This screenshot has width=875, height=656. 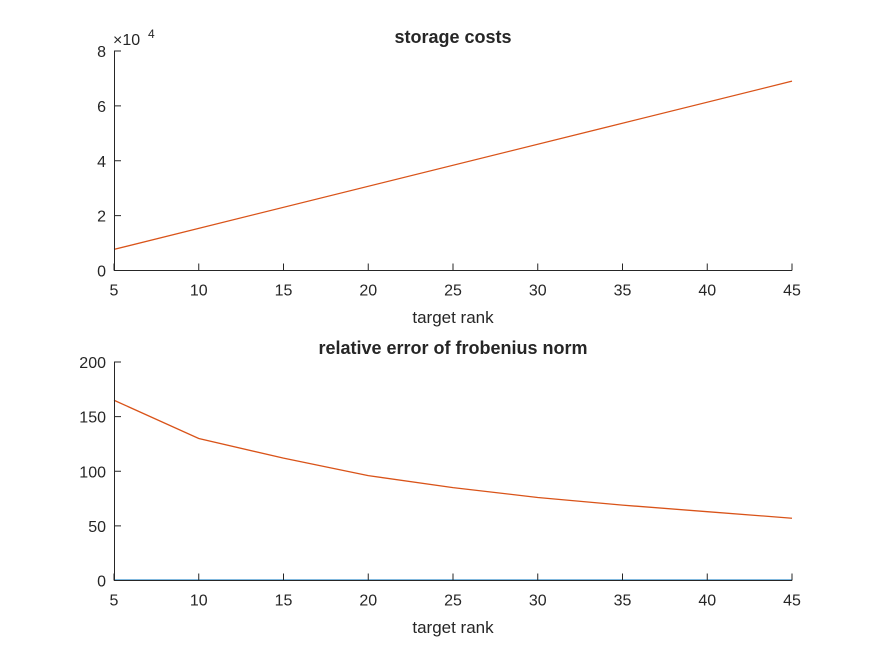 I want to click on y-tick-label: 8, so click(x=101, y=52).